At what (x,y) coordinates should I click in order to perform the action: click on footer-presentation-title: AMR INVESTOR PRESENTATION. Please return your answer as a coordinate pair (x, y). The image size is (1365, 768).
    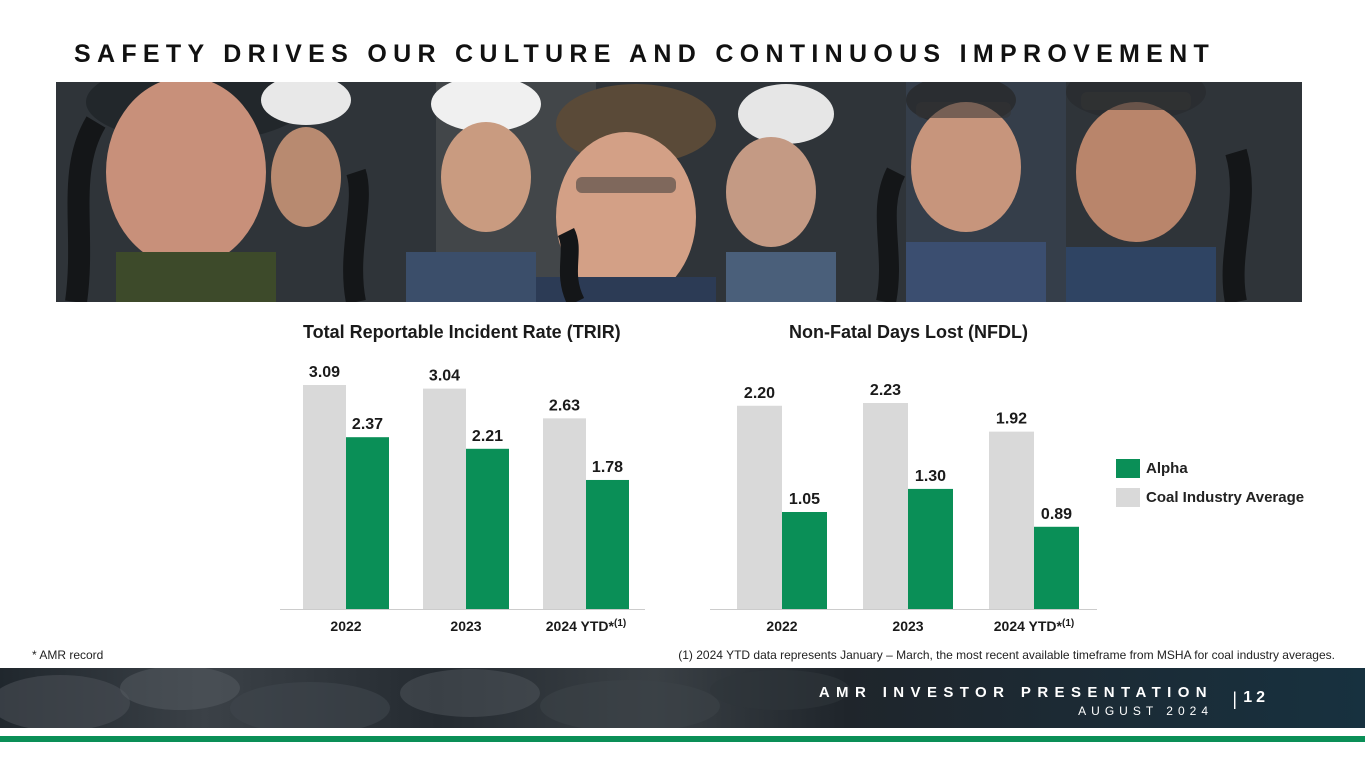
    Looking at the image, I should click on (1015, 692).